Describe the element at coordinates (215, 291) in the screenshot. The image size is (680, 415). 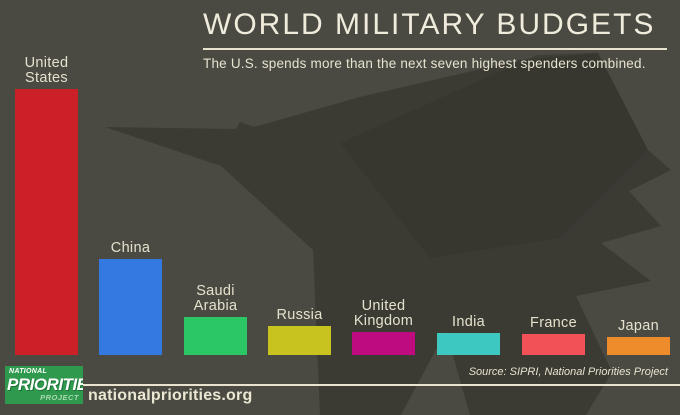
I see `bar-label-line: Saudi` at that location.